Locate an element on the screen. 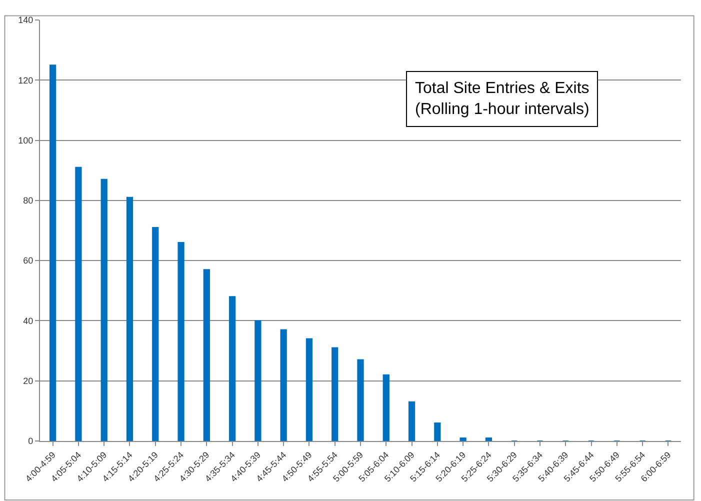 The width and height of the screenshot is (701, 501). text: Total Site Entries & Exits (Rolling 1-hour intervals) is located at coordinates (502, 99).